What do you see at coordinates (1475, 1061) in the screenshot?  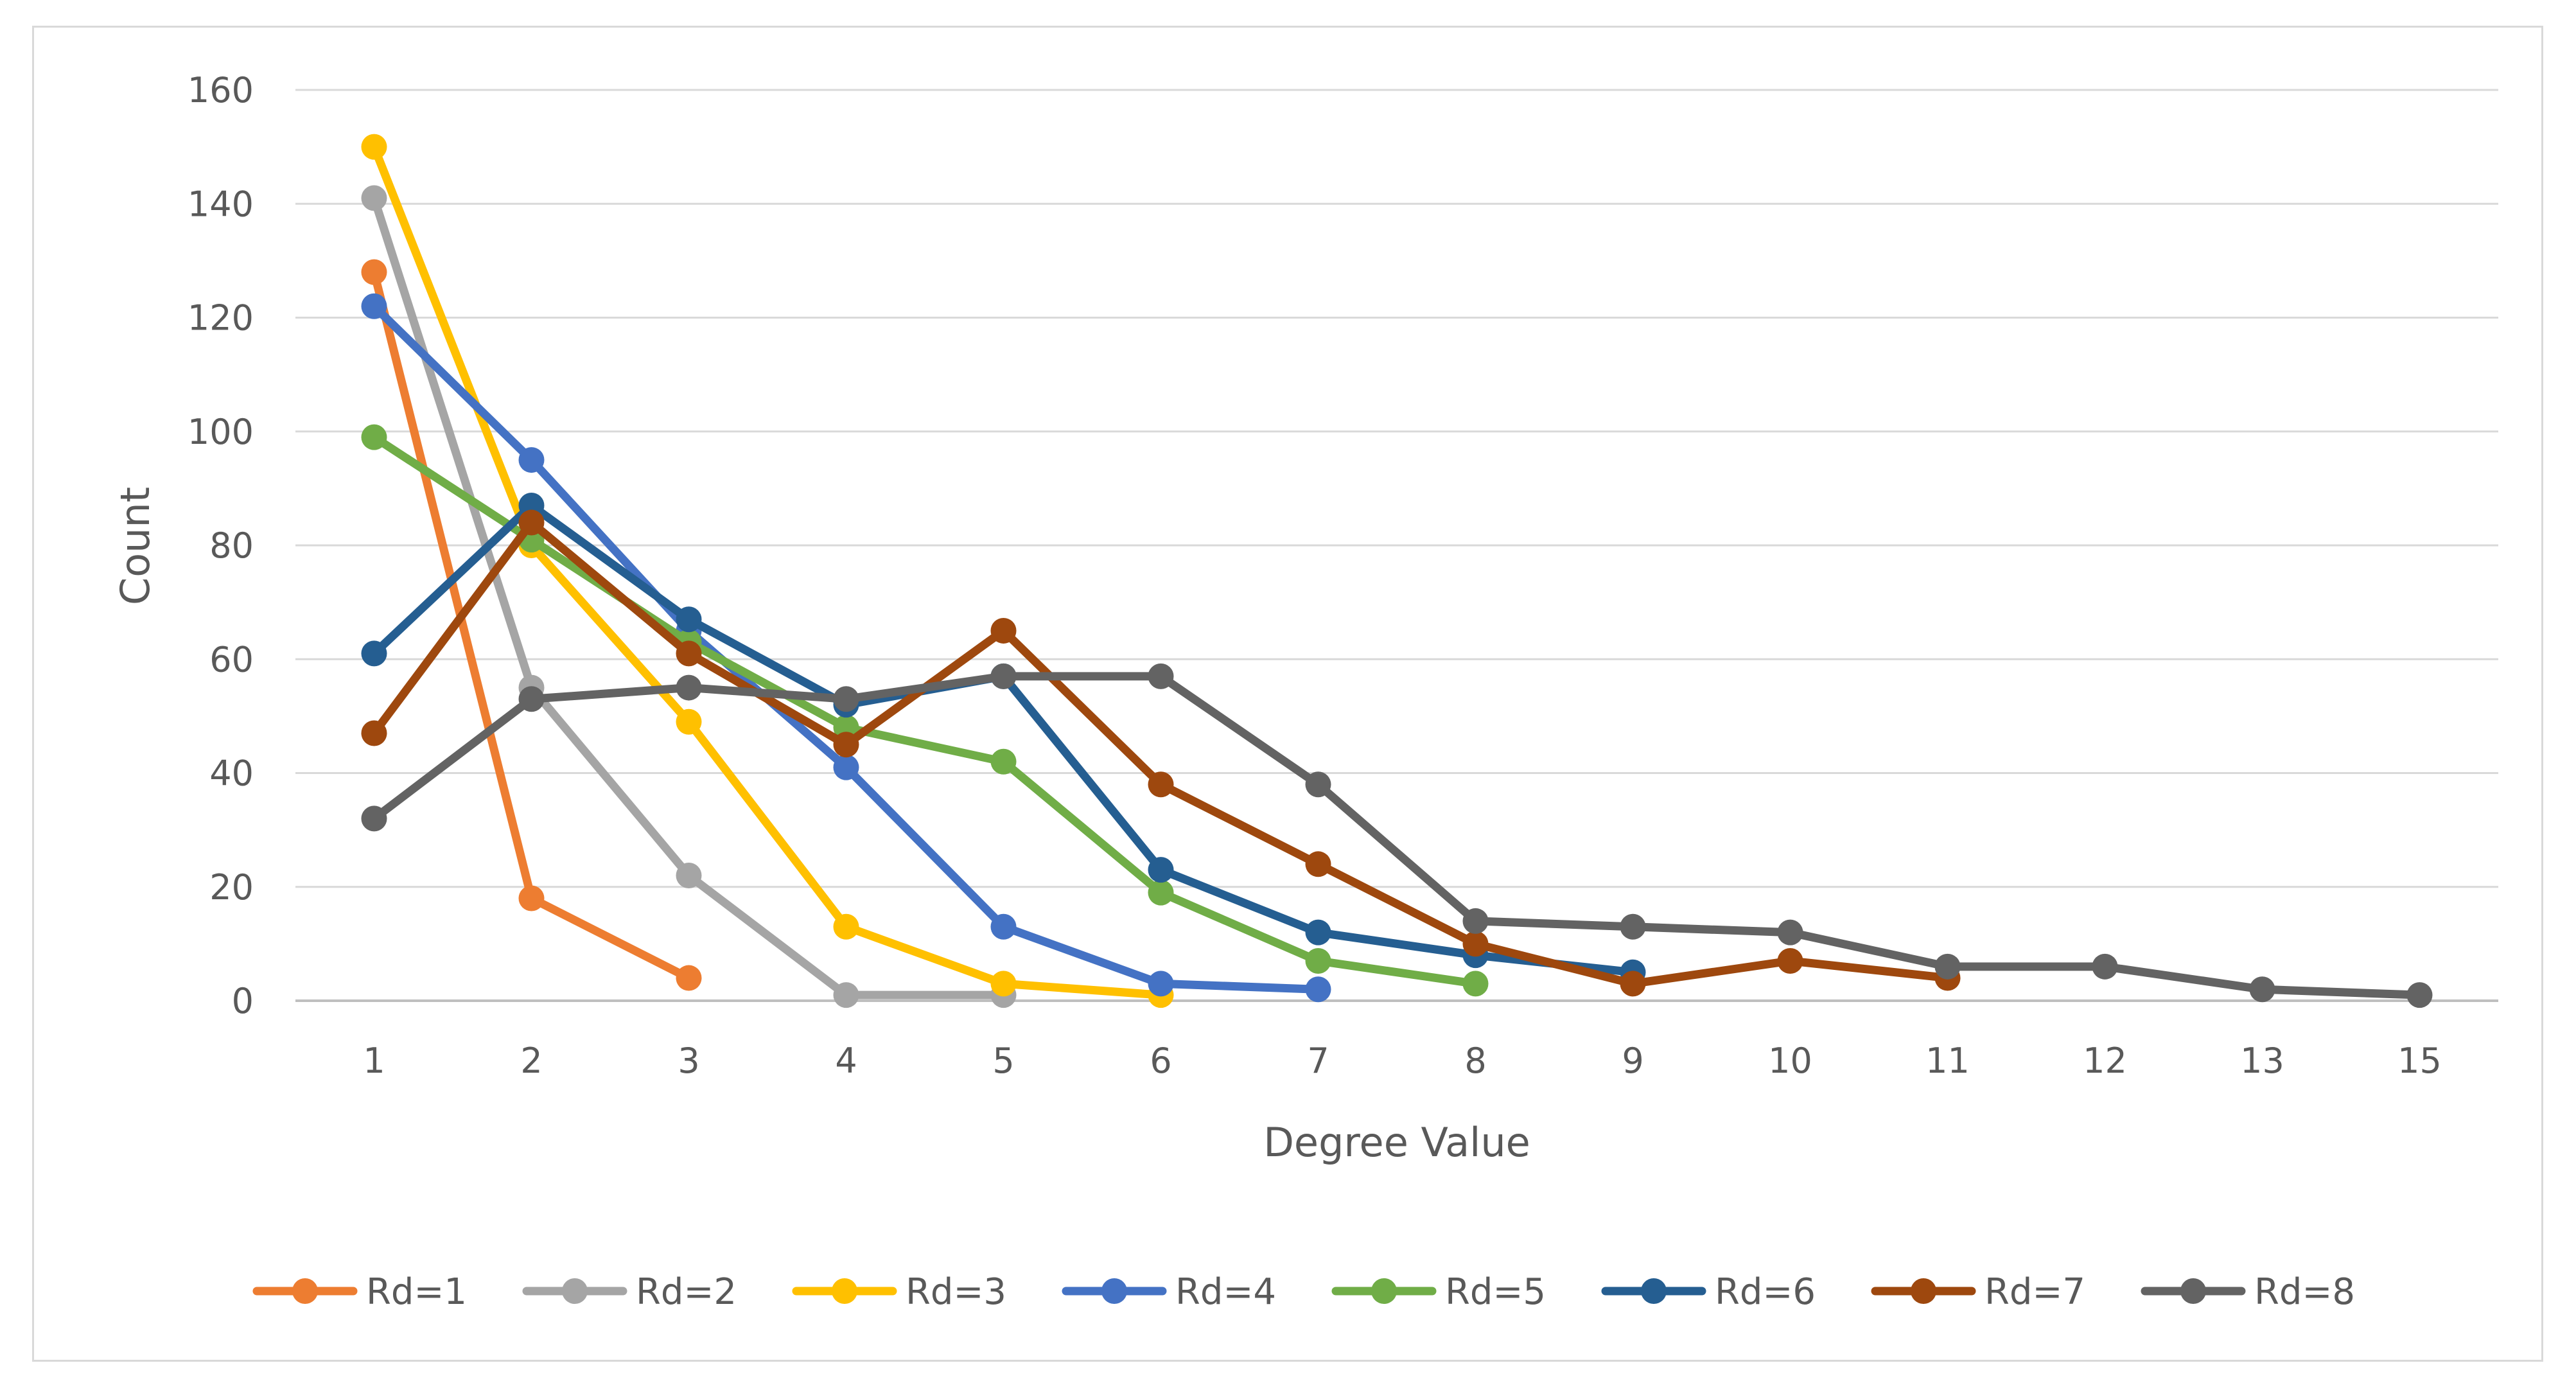 I see `x-tick-label: 8` at bounding box center [1475, 1061].